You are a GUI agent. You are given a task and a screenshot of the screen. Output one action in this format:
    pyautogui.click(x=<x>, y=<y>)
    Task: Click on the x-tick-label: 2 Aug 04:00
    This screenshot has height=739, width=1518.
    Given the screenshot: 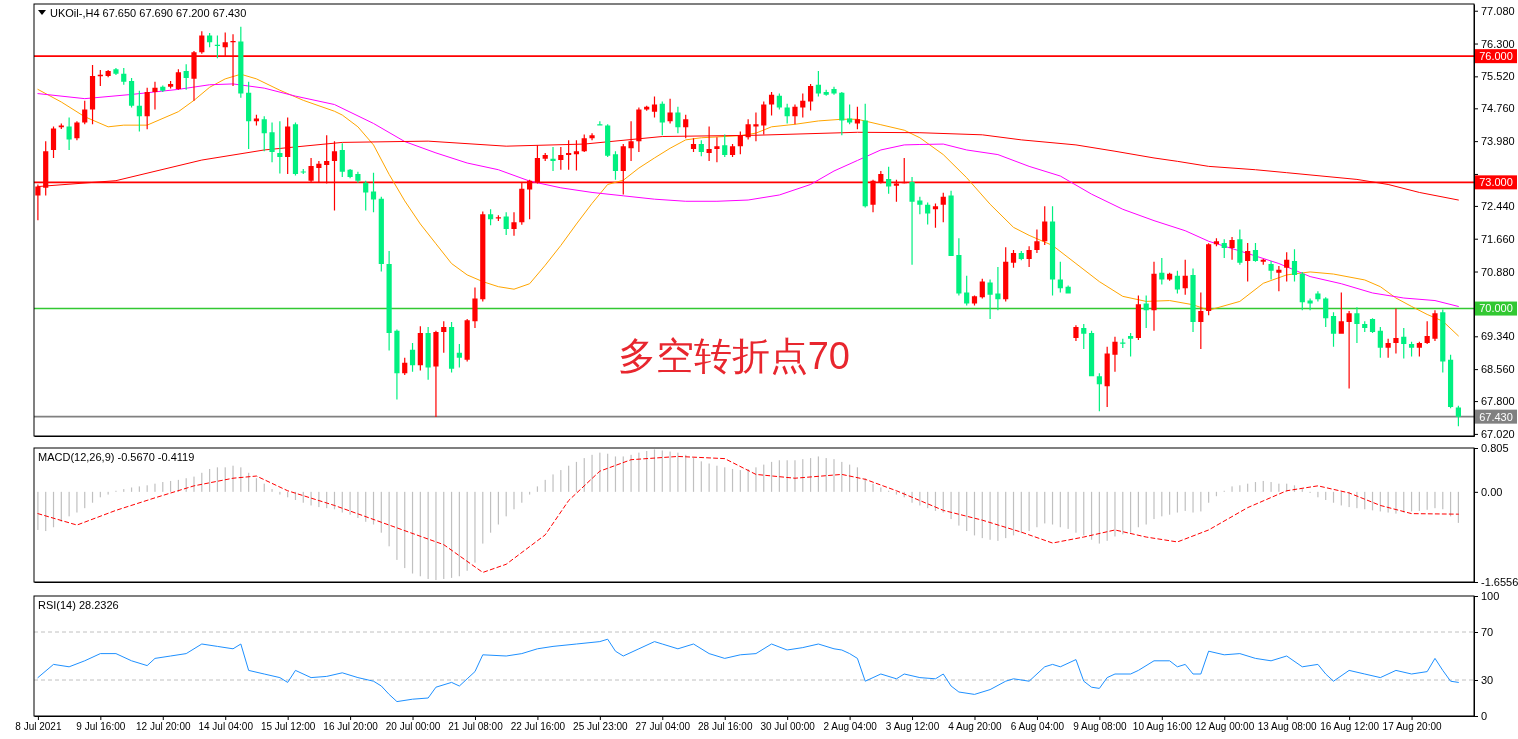 What is the action you would take?
    pyautogui.click(x=850, y=727)
    